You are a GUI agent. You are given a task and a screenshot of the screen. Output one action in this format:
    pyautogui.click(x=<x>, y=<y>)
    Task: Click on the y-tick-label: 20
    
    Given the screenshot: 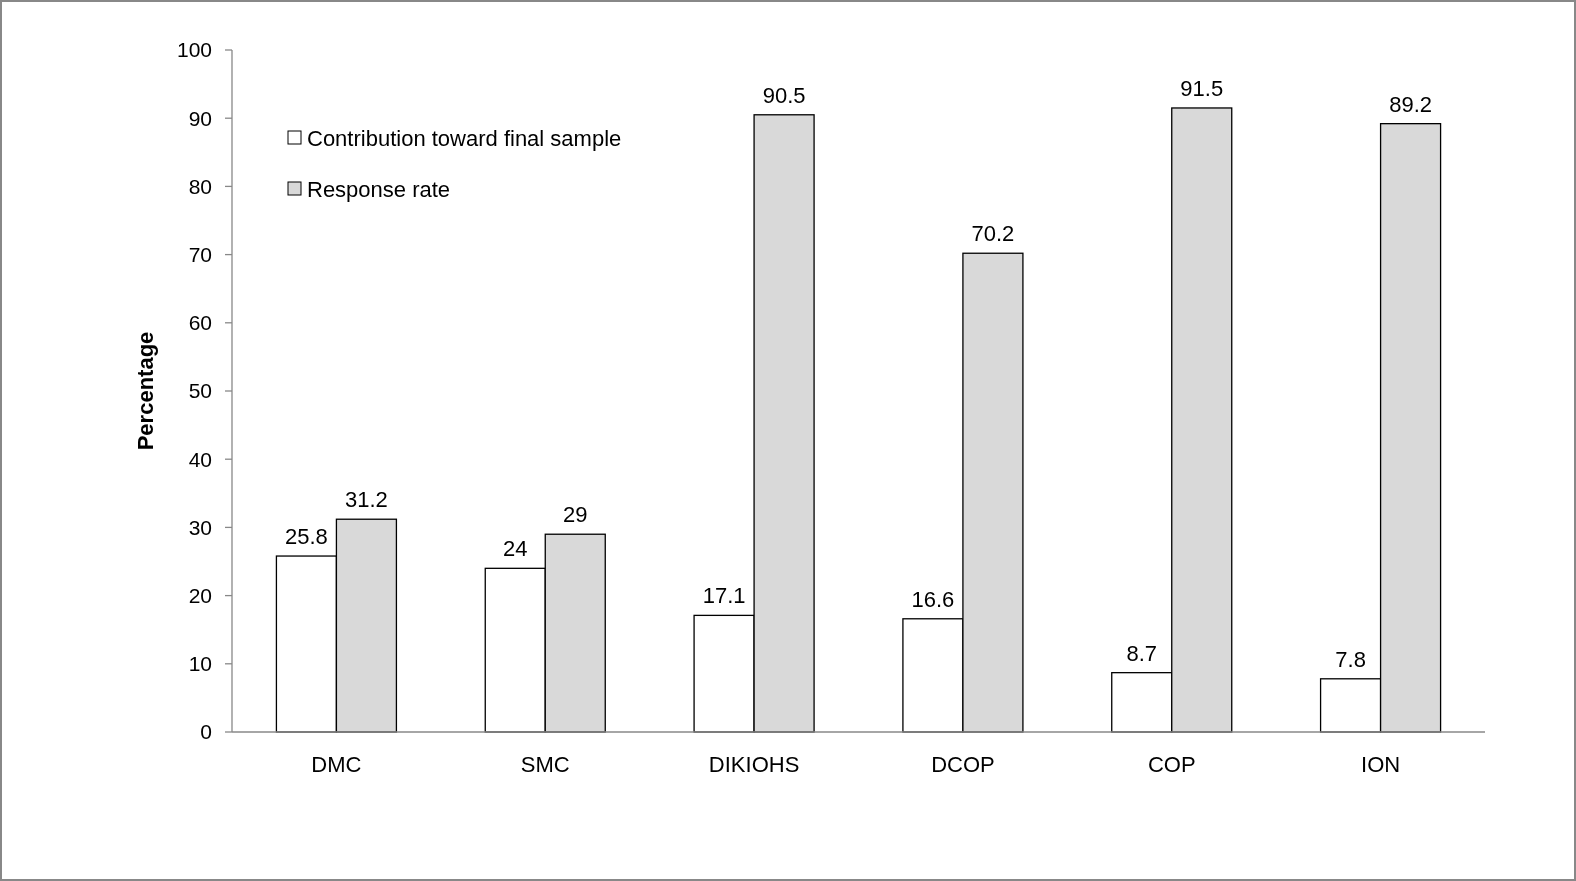 What is the action you would take?
    pyautogui.click(x=200, y=595)
    